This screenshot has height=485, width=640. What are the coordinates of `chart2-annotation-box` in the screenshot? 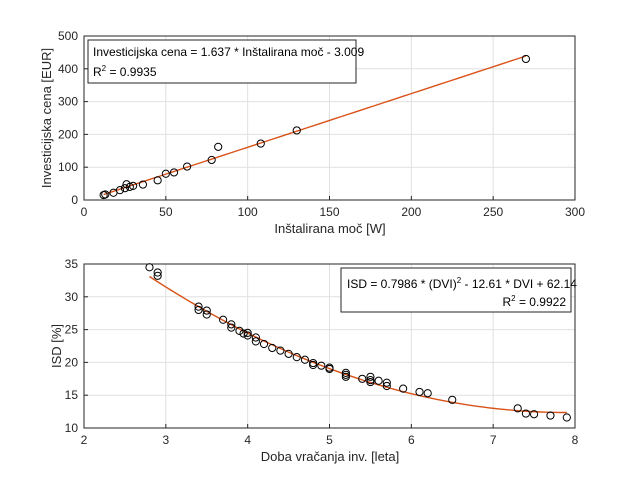 It's located at (456, 290).